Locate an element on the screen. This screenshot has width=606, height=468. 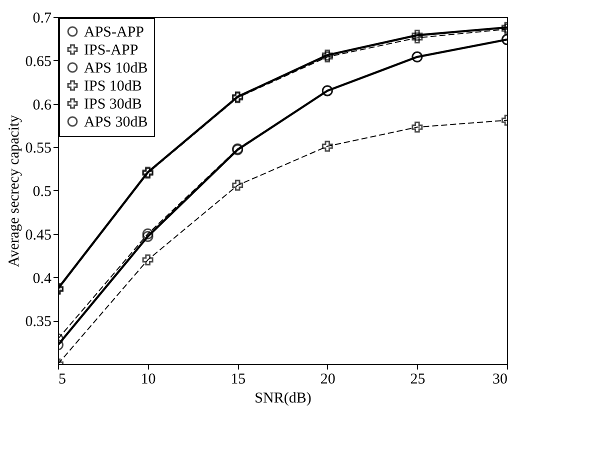
y-tick-label: 0.35 is located at coordinates (38, 322).